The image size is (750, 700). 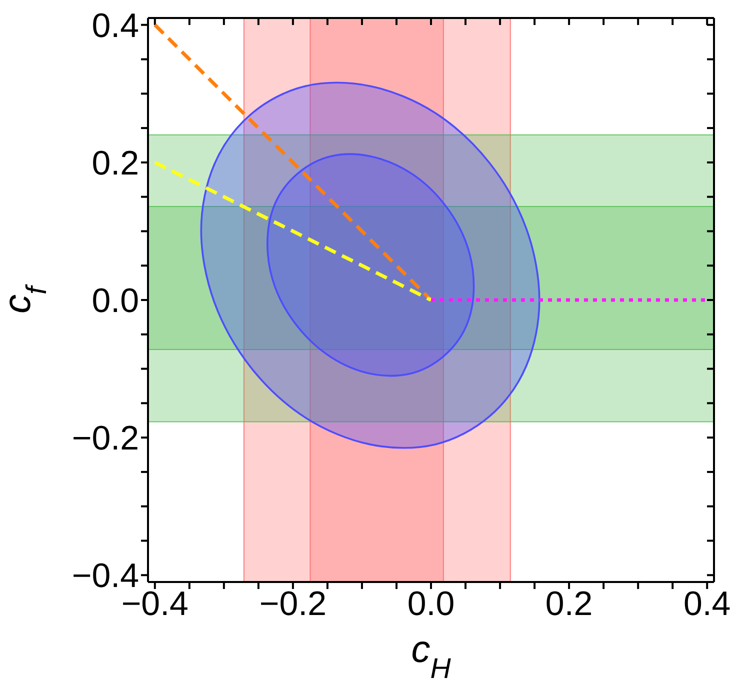 What do you see at coordinates (115, 163) in the screenshot?
I see `y-tick-label: 0.2` at bounding box center [115, 163].